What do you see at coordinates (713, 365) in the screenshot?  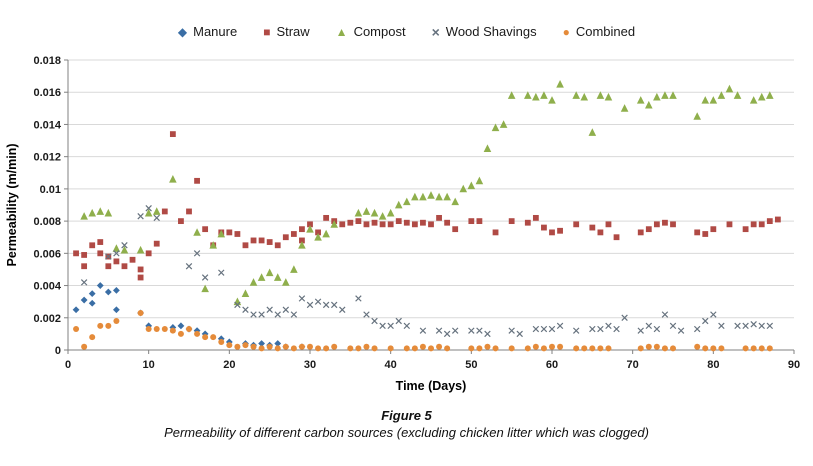 I see `svg-text: 80` at bounding box center [713, 365].